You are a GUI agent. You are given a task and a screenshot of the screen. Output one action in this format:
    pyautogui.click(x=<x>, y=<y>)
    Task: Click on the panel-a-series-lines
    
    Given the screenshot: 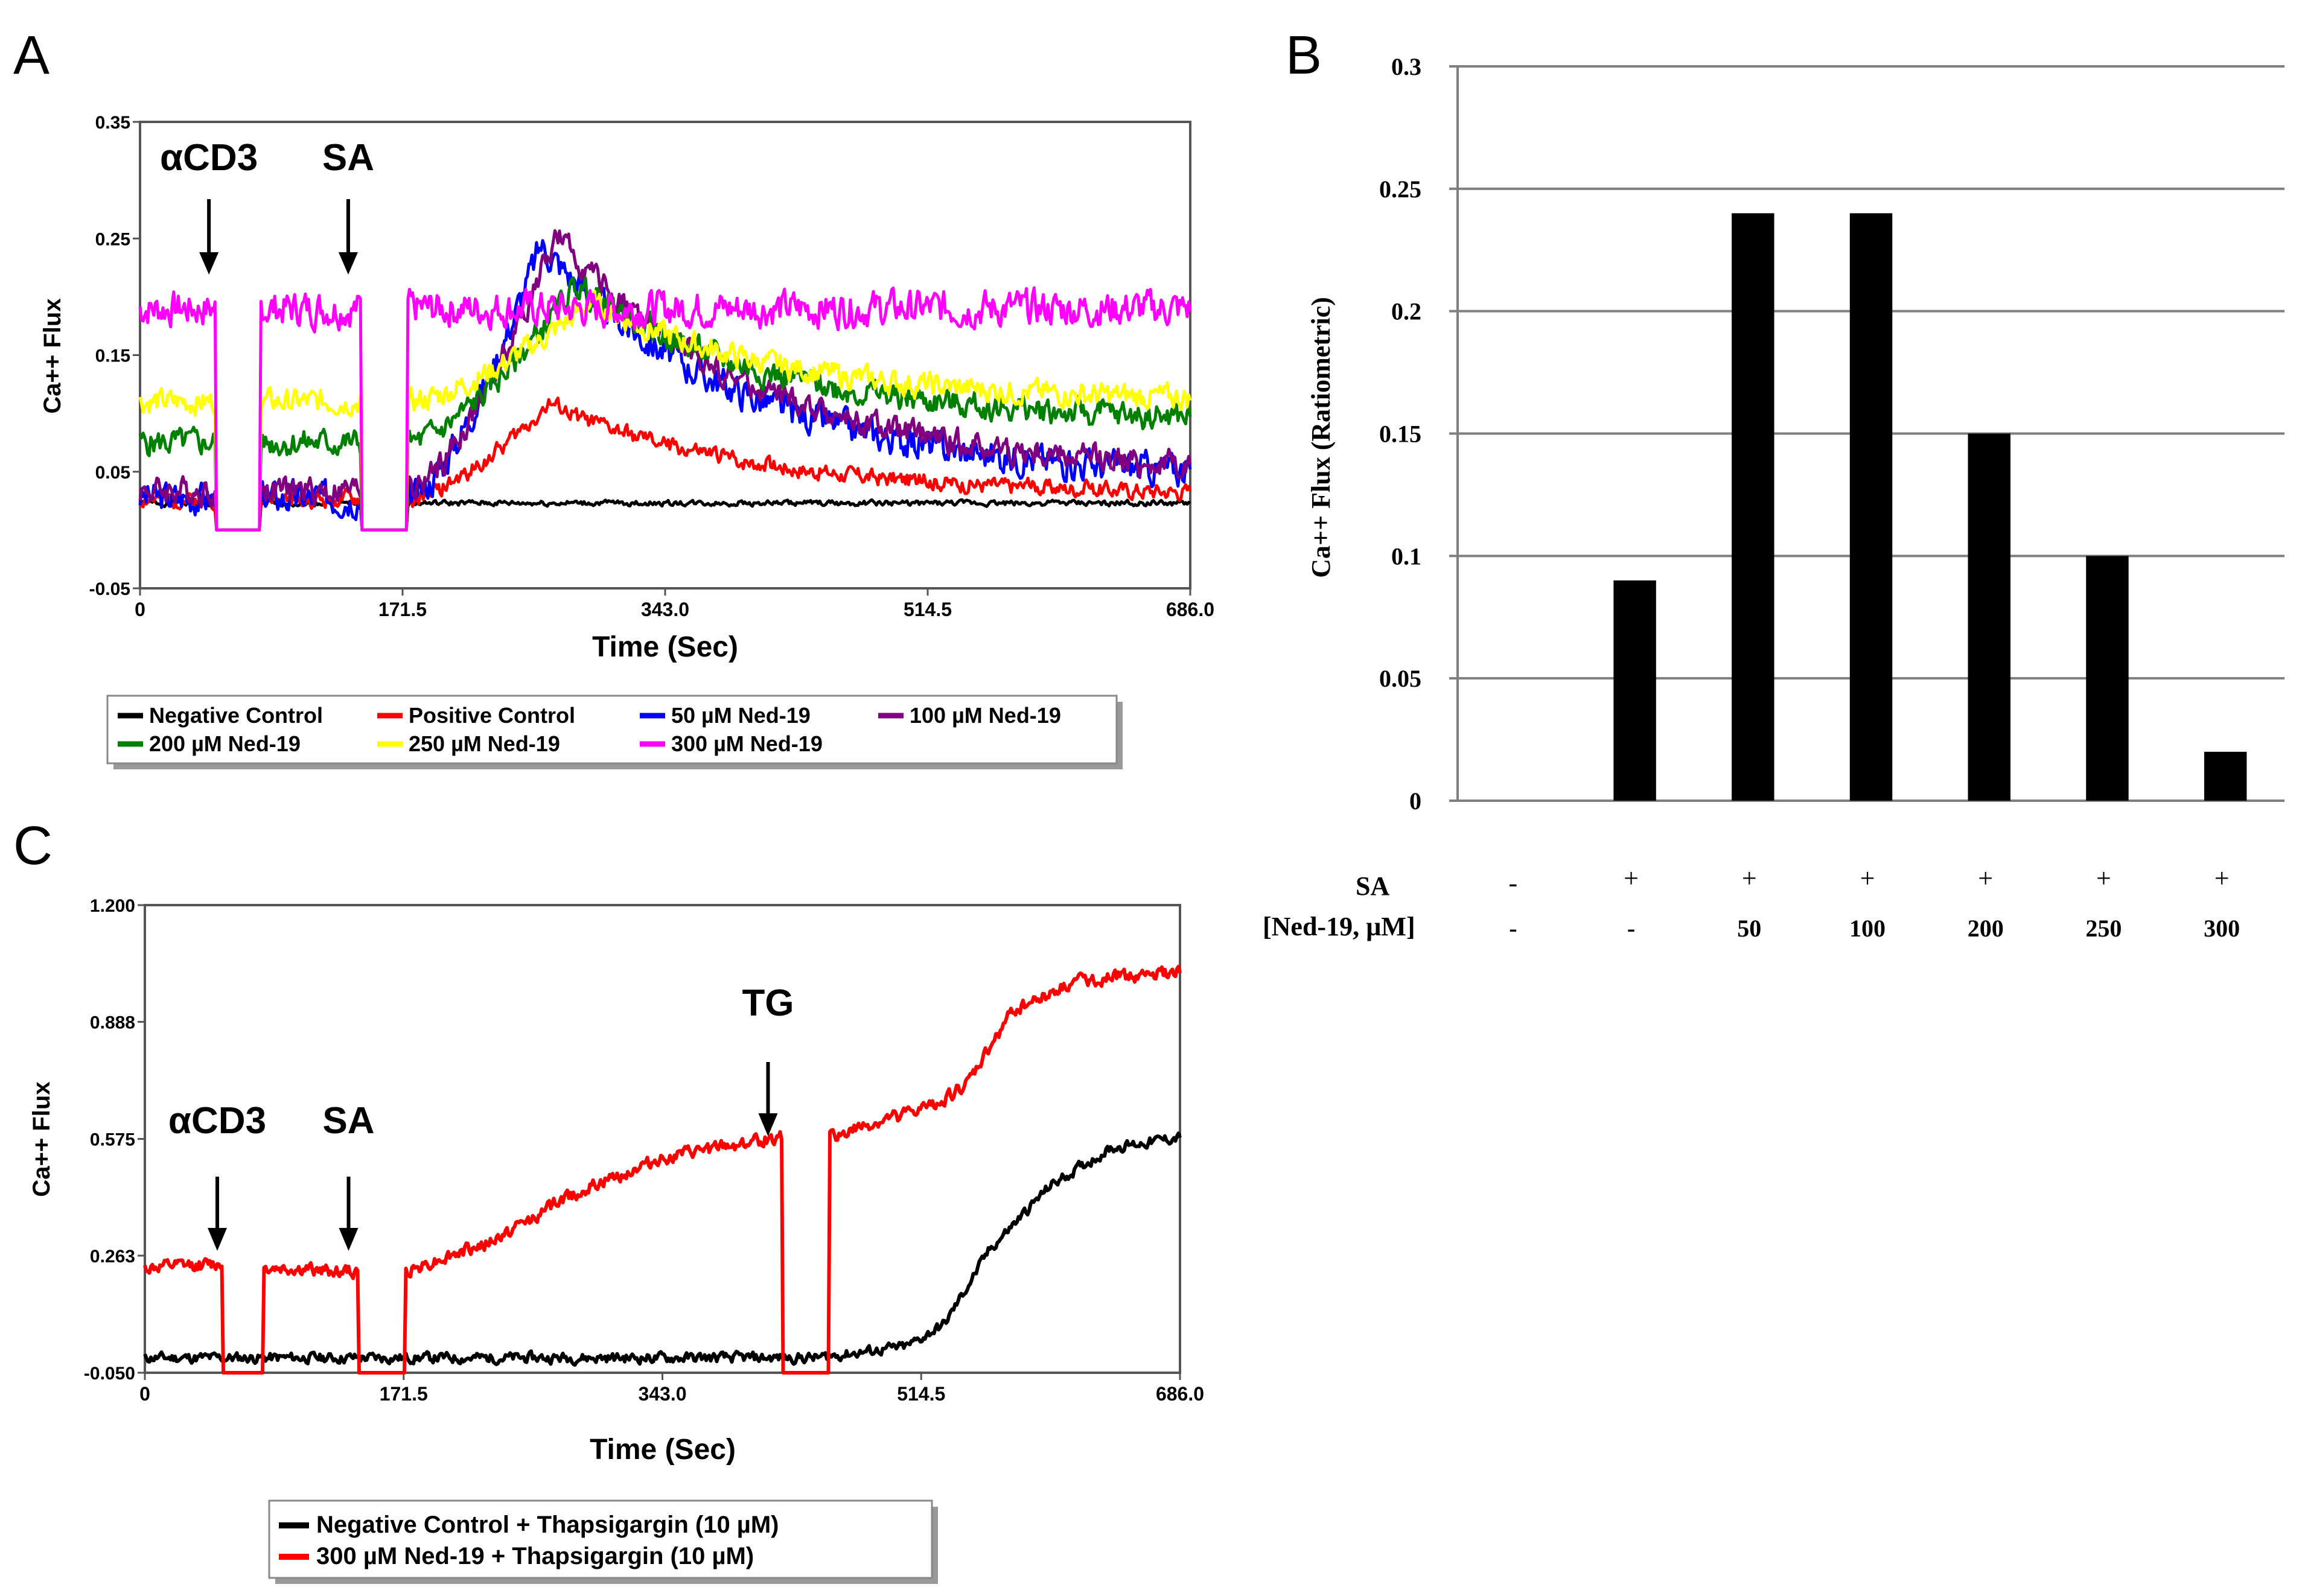 What is the action you would take?
    pyautogui.click(x=665, y=381)
    